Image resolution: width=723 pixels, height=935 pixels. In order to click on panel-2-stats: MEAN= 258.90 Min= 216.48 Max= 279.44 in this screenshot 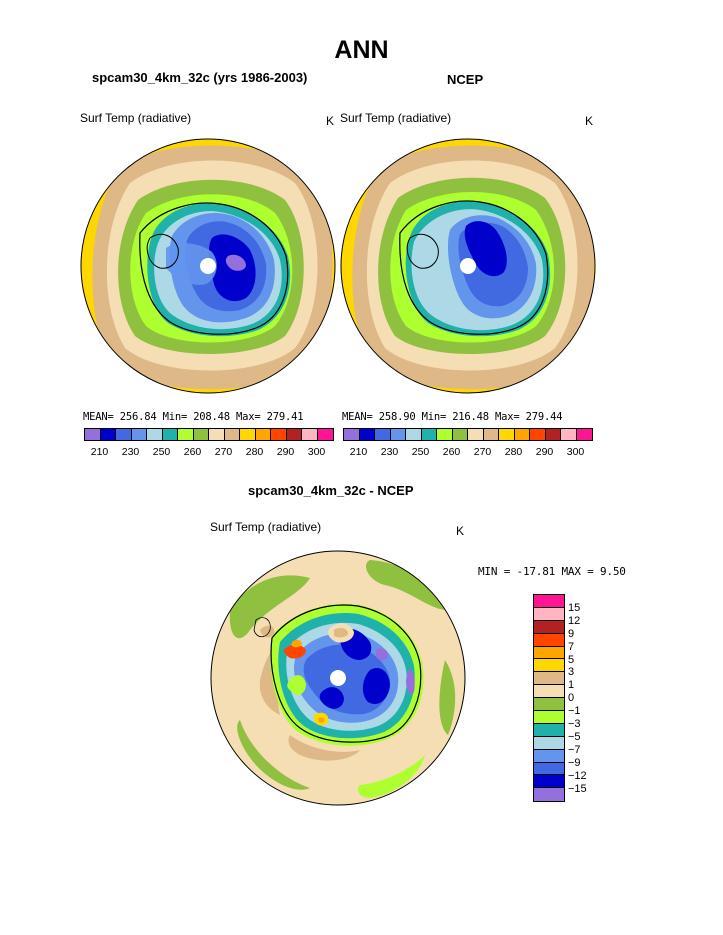, I will do `click(452, 417)`.